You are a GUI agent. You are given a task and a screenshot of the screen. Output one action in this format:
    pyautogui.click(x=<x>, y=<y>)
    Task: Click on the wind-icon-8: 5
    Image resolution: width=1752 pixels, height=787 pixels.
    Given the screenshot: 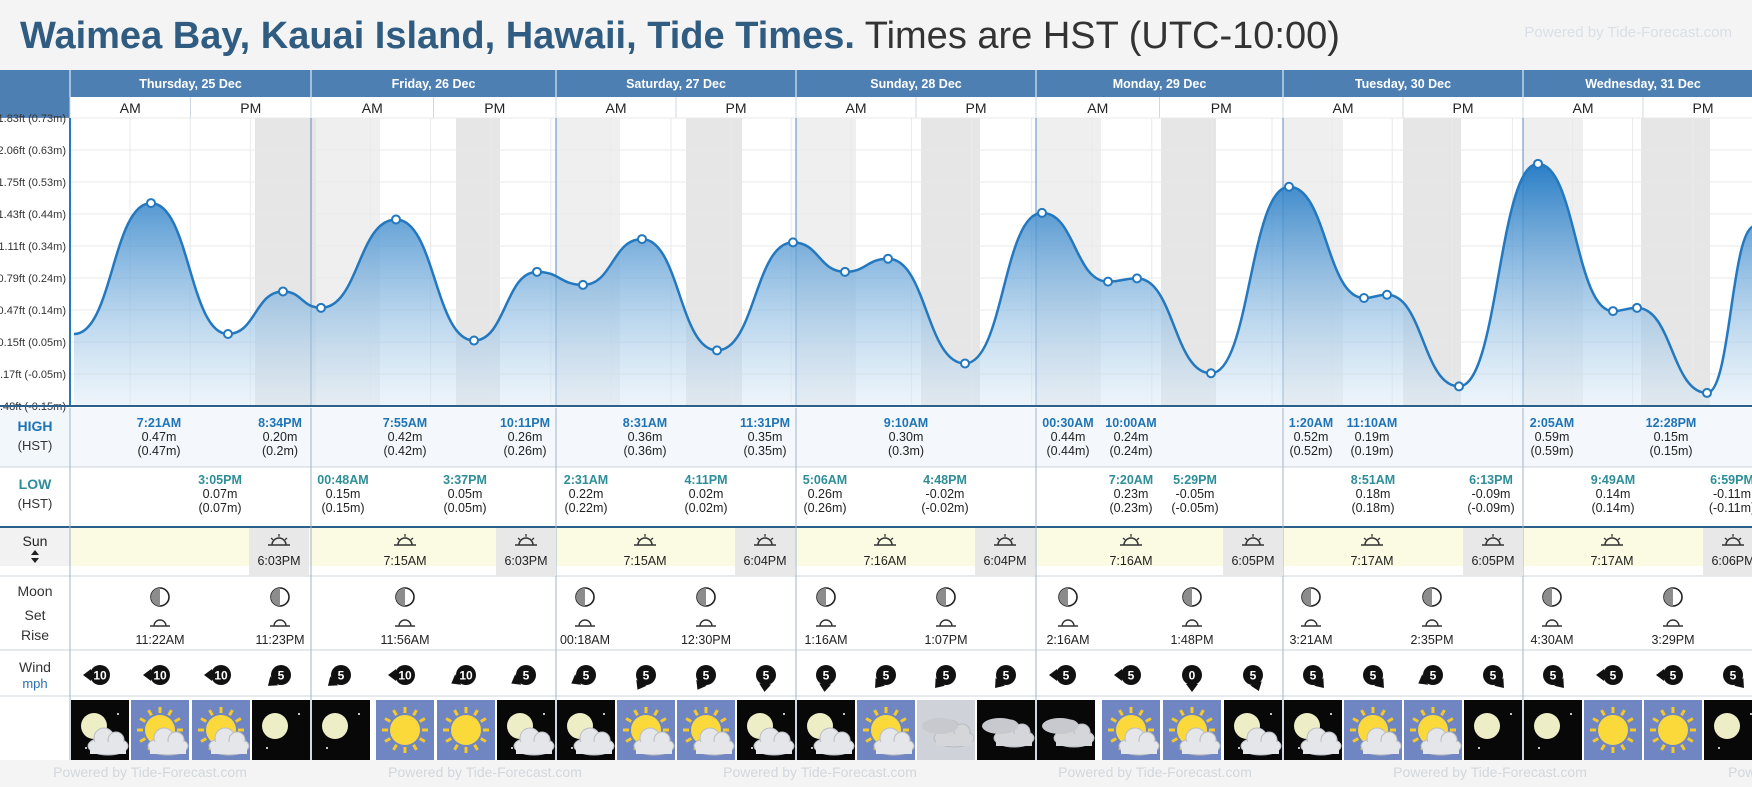 What is the action you would take?
    pyautogui.click(x=583, y=675)
    